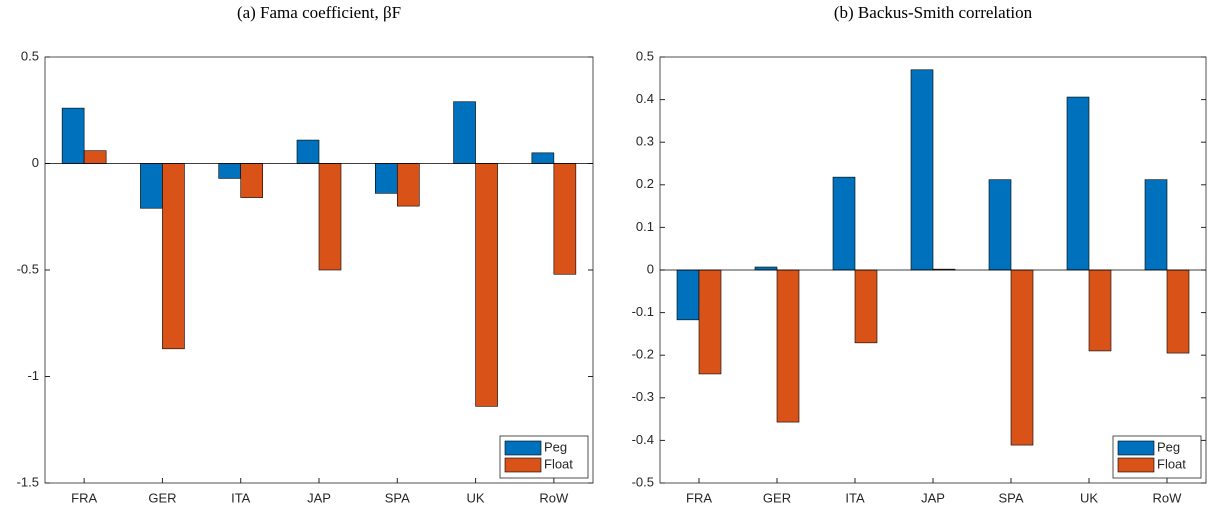 This screenshot has width=1218, height=514. I want to click on y-tick-label: -1.5, so click(28, 481).